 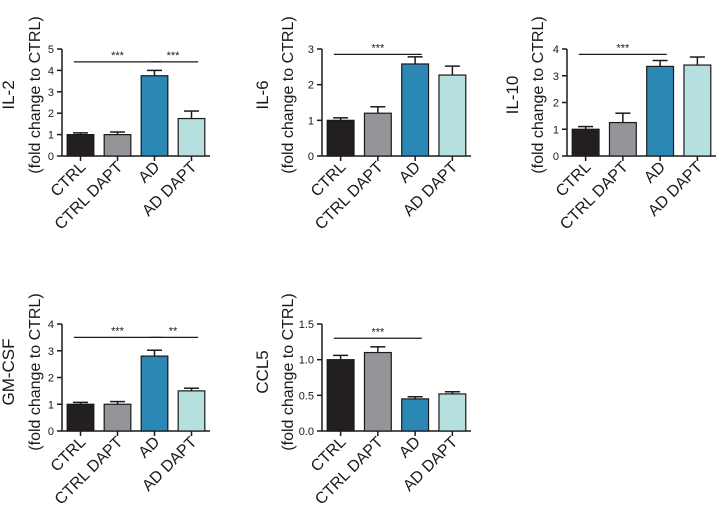 What do you see at coordinates (306, 361) in the screenshot?
I see `y-tick-label: 1.0` at bounding box center [306, 361].